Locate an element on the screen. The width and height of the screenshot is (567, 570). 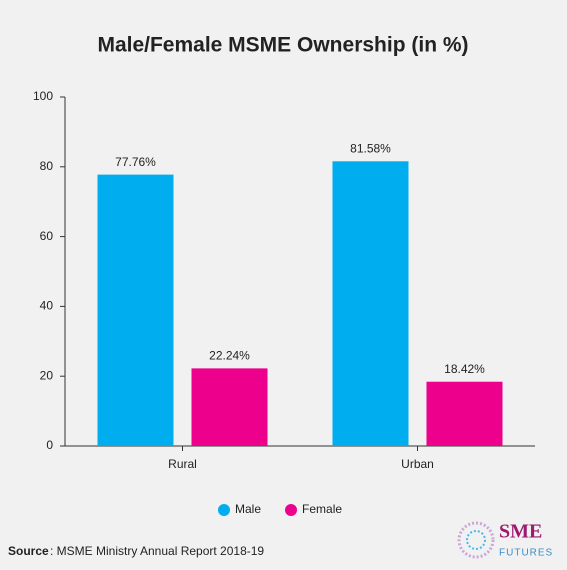
legend-label: Female is located at coordinates (322, 509).